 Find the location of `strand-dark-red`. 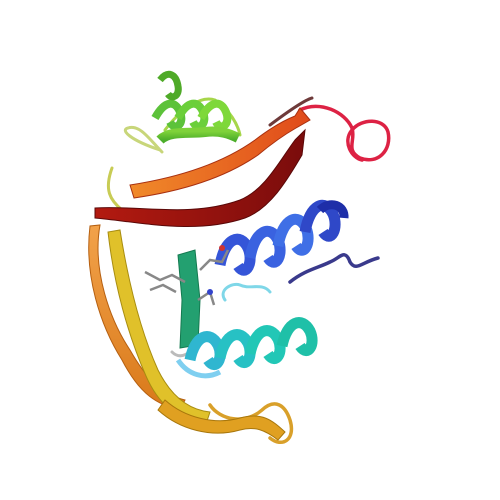

strand-dark-red is located at coordinates (200, 178).